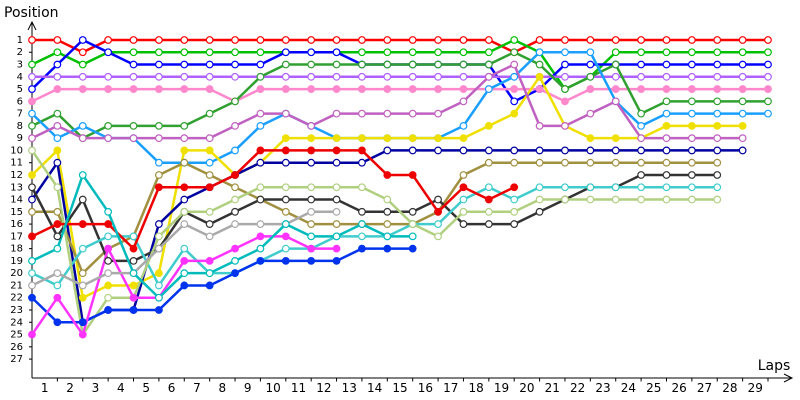 The height and width of the screenshot is (400, 800). I want to click on y-tick-label: 22, so click(16, 298).